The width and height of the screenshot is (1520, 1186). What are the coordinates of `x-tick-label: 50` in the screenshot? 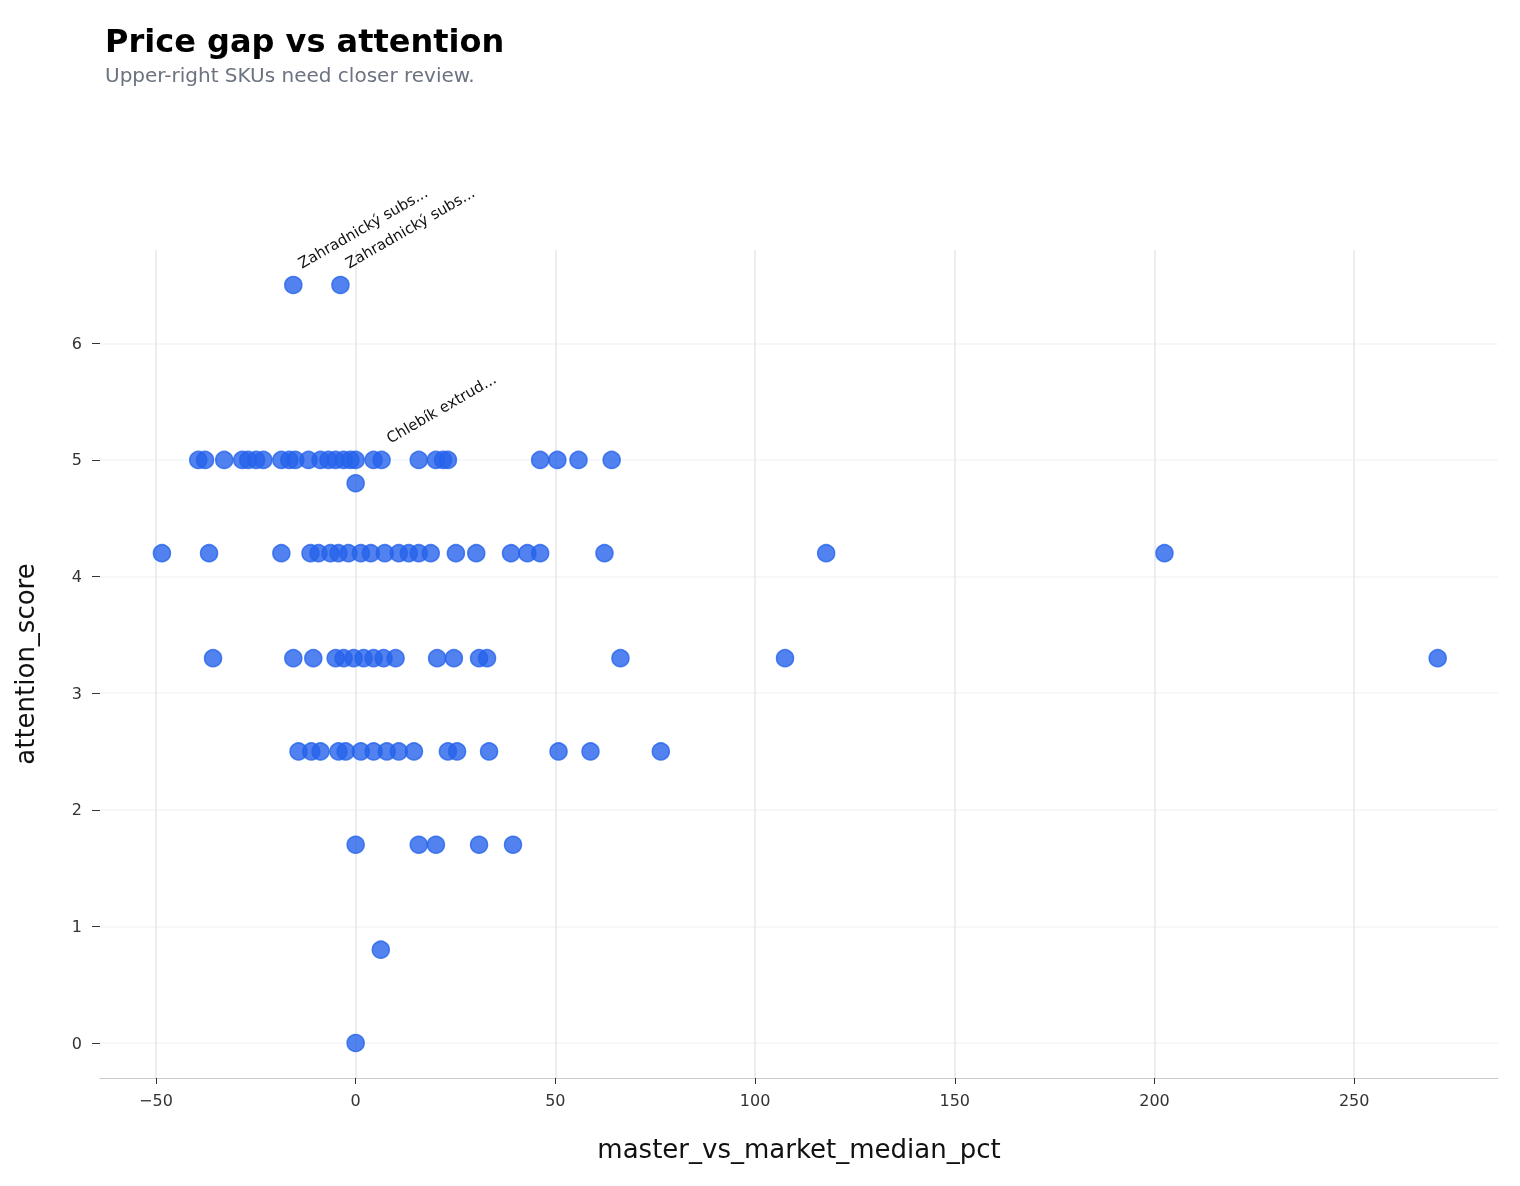 It's located at (555, 1100).